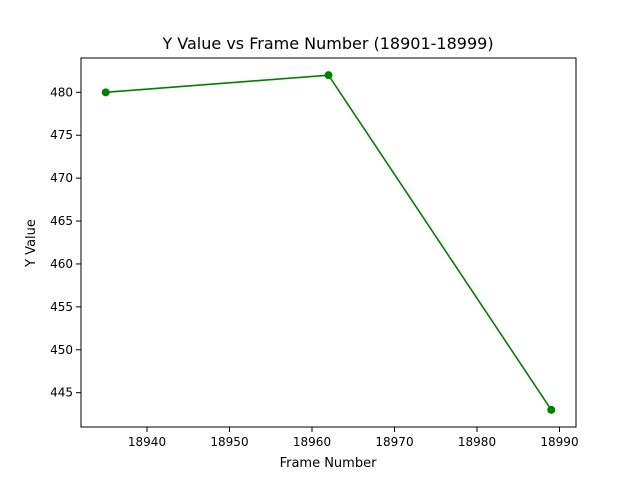  I want to click on y-tick-label: 460, so click(61, 264).